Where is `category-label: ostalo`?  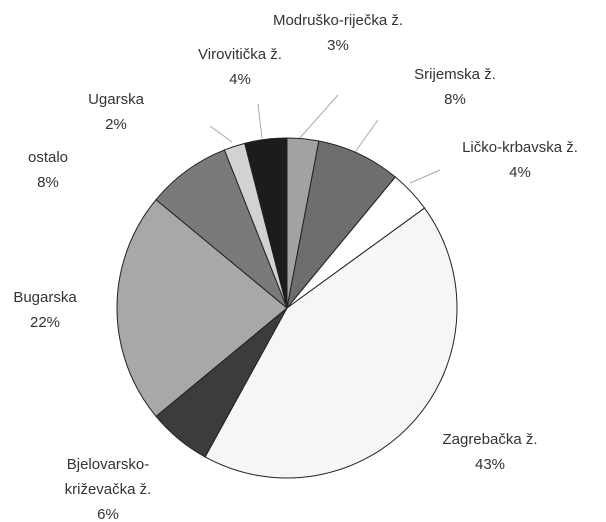 category-label: ostalo is located at coordinates (48, 157).